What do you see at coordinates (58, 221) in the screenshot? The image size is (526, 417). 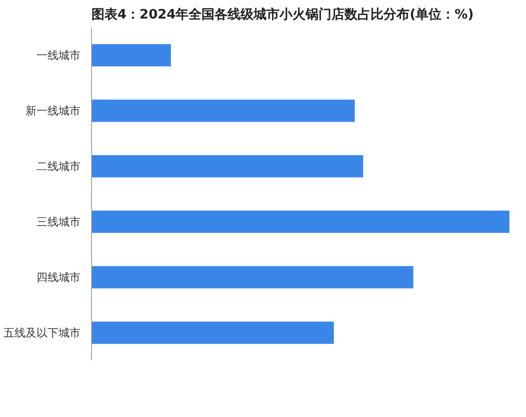 I see `y-tick-label: 三线城市` at bounding box center [58, 221].